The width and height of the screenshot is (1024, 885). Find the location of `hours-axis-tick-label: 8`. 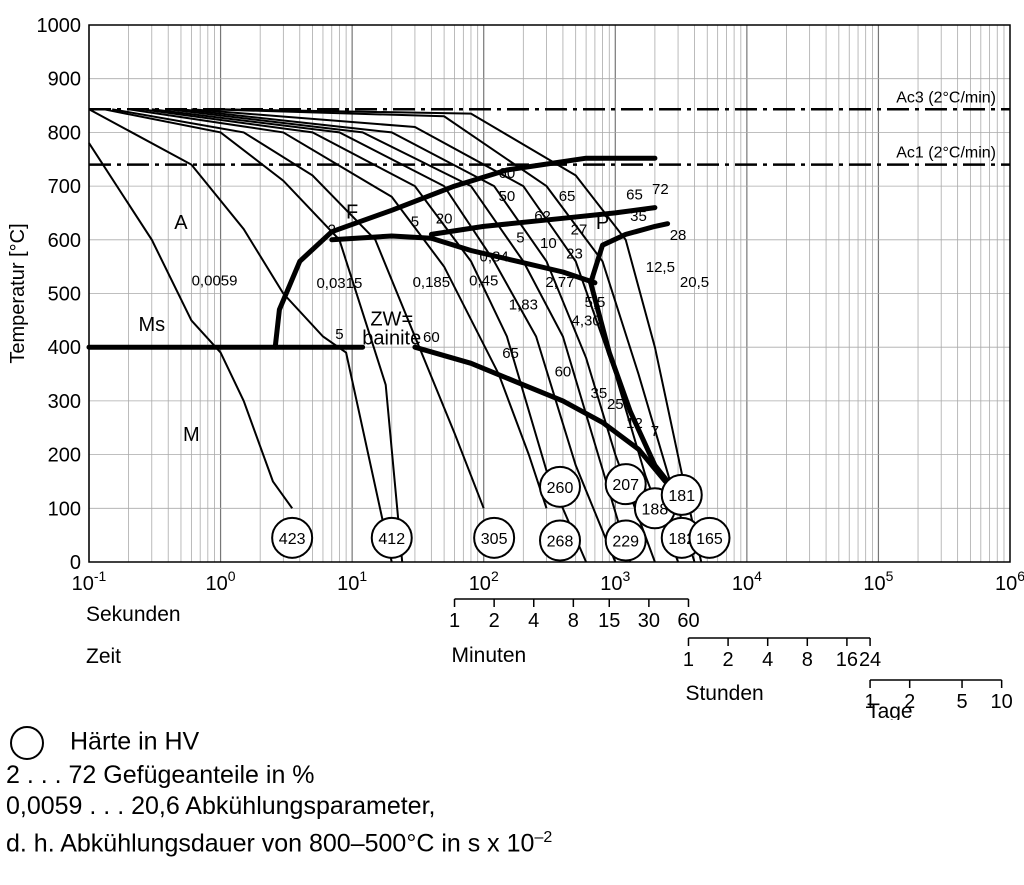

hours-axis-tick-label: 8 is located at coordinates (807, 660).